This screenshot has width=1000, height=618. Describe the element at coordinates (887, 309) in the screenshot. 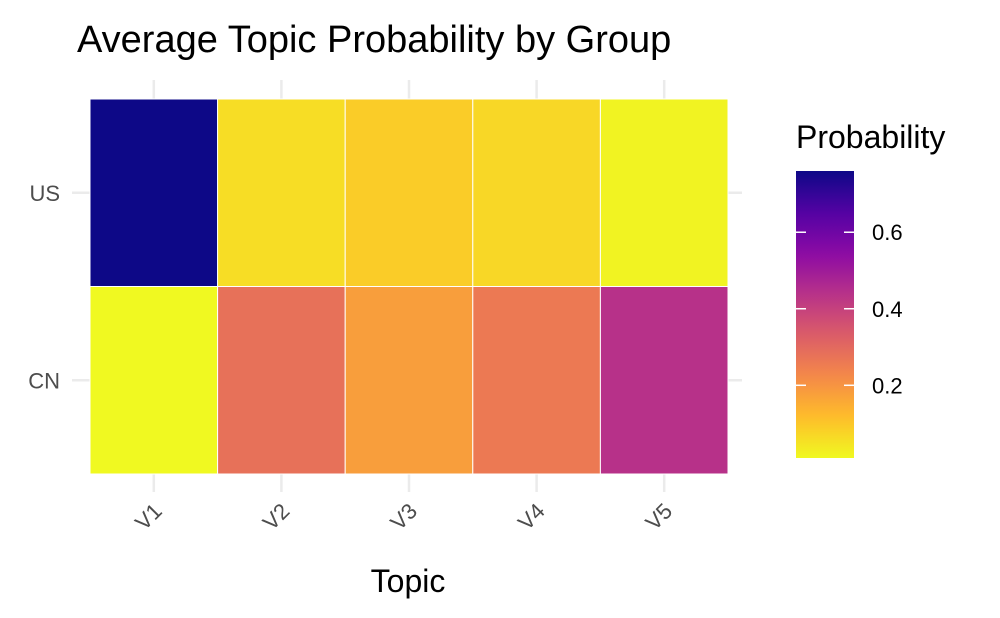

I see `legend-tick-label: 0.4` at that location.